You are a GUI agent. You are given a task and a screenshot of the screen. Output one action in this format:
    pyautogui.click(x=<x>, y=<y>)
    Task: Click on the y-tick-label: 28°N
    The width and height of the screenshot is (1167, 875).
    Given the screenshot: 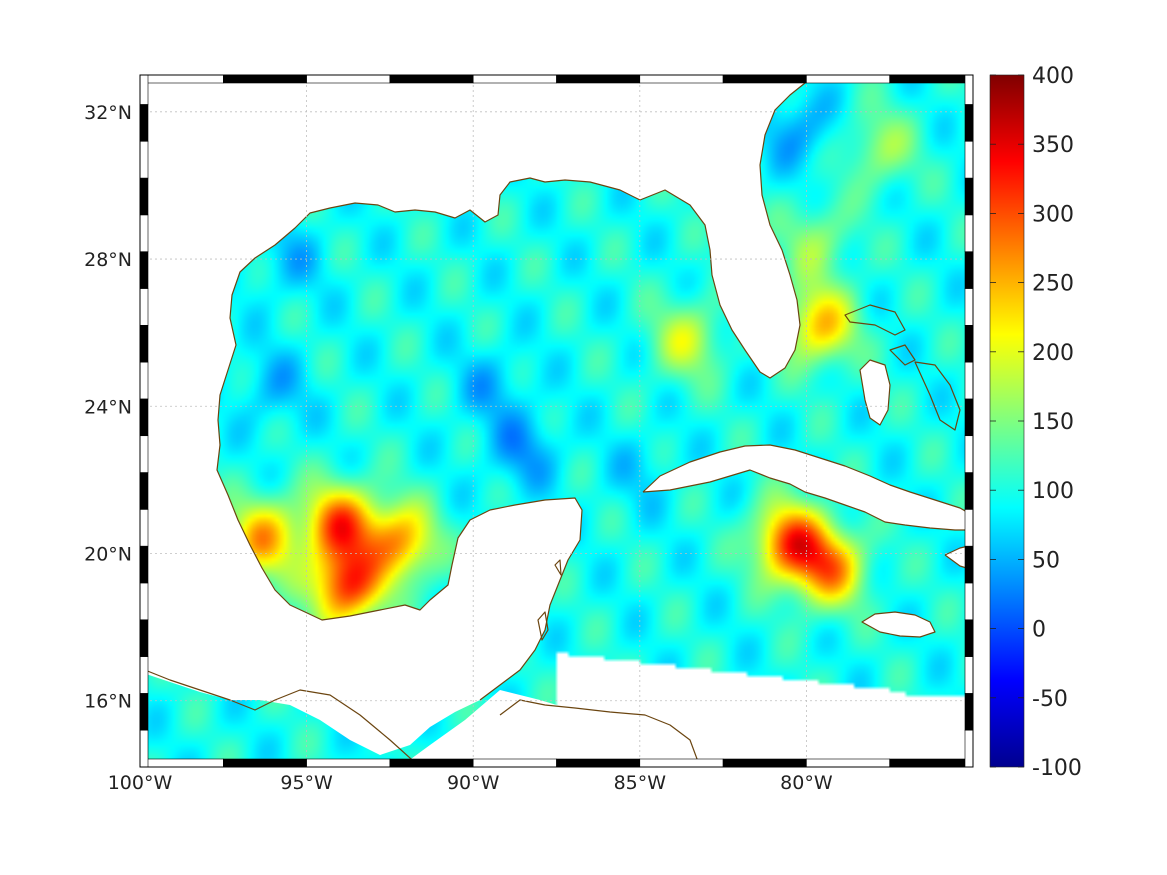 What is the action you would take?
    pyautogui.click(x=108, y=260)
    